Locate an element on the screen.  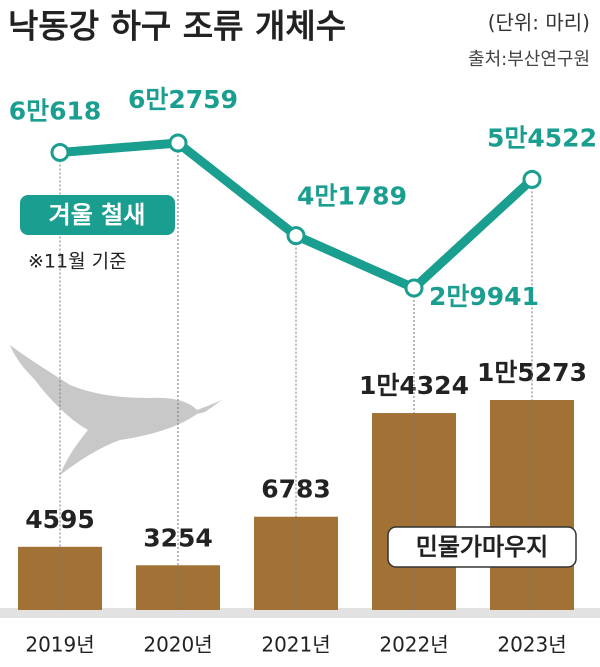
x-tick-label: 2021년 is located at coordinates (295, 645).